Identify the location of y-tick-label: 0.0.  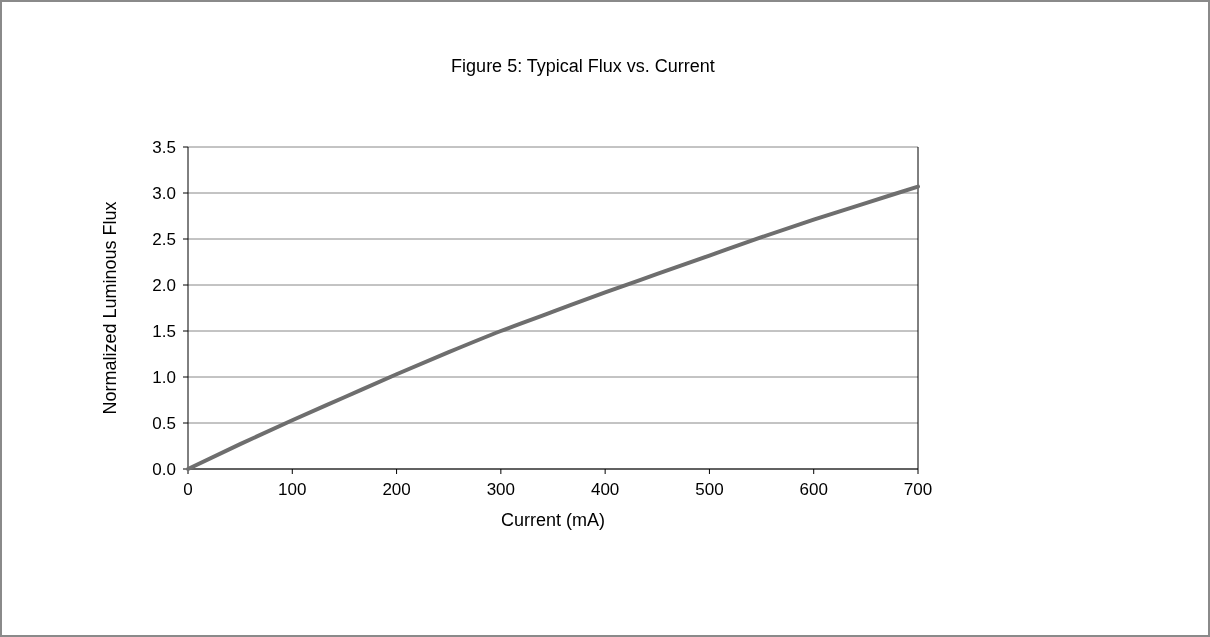
(164, 469).